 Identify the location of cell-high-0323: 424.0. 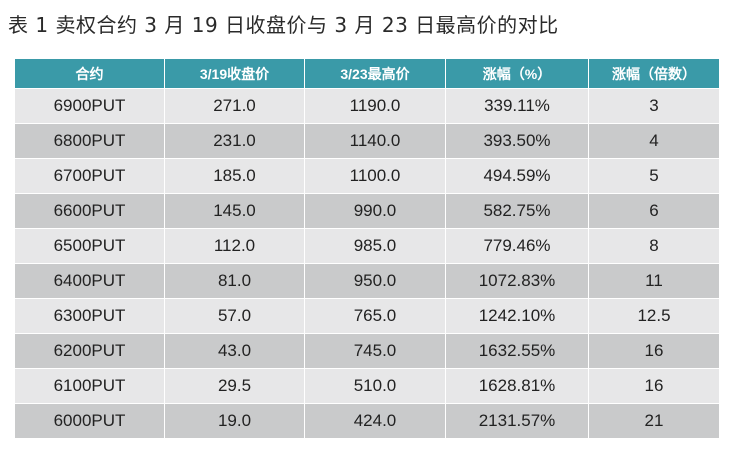
(375, 420).